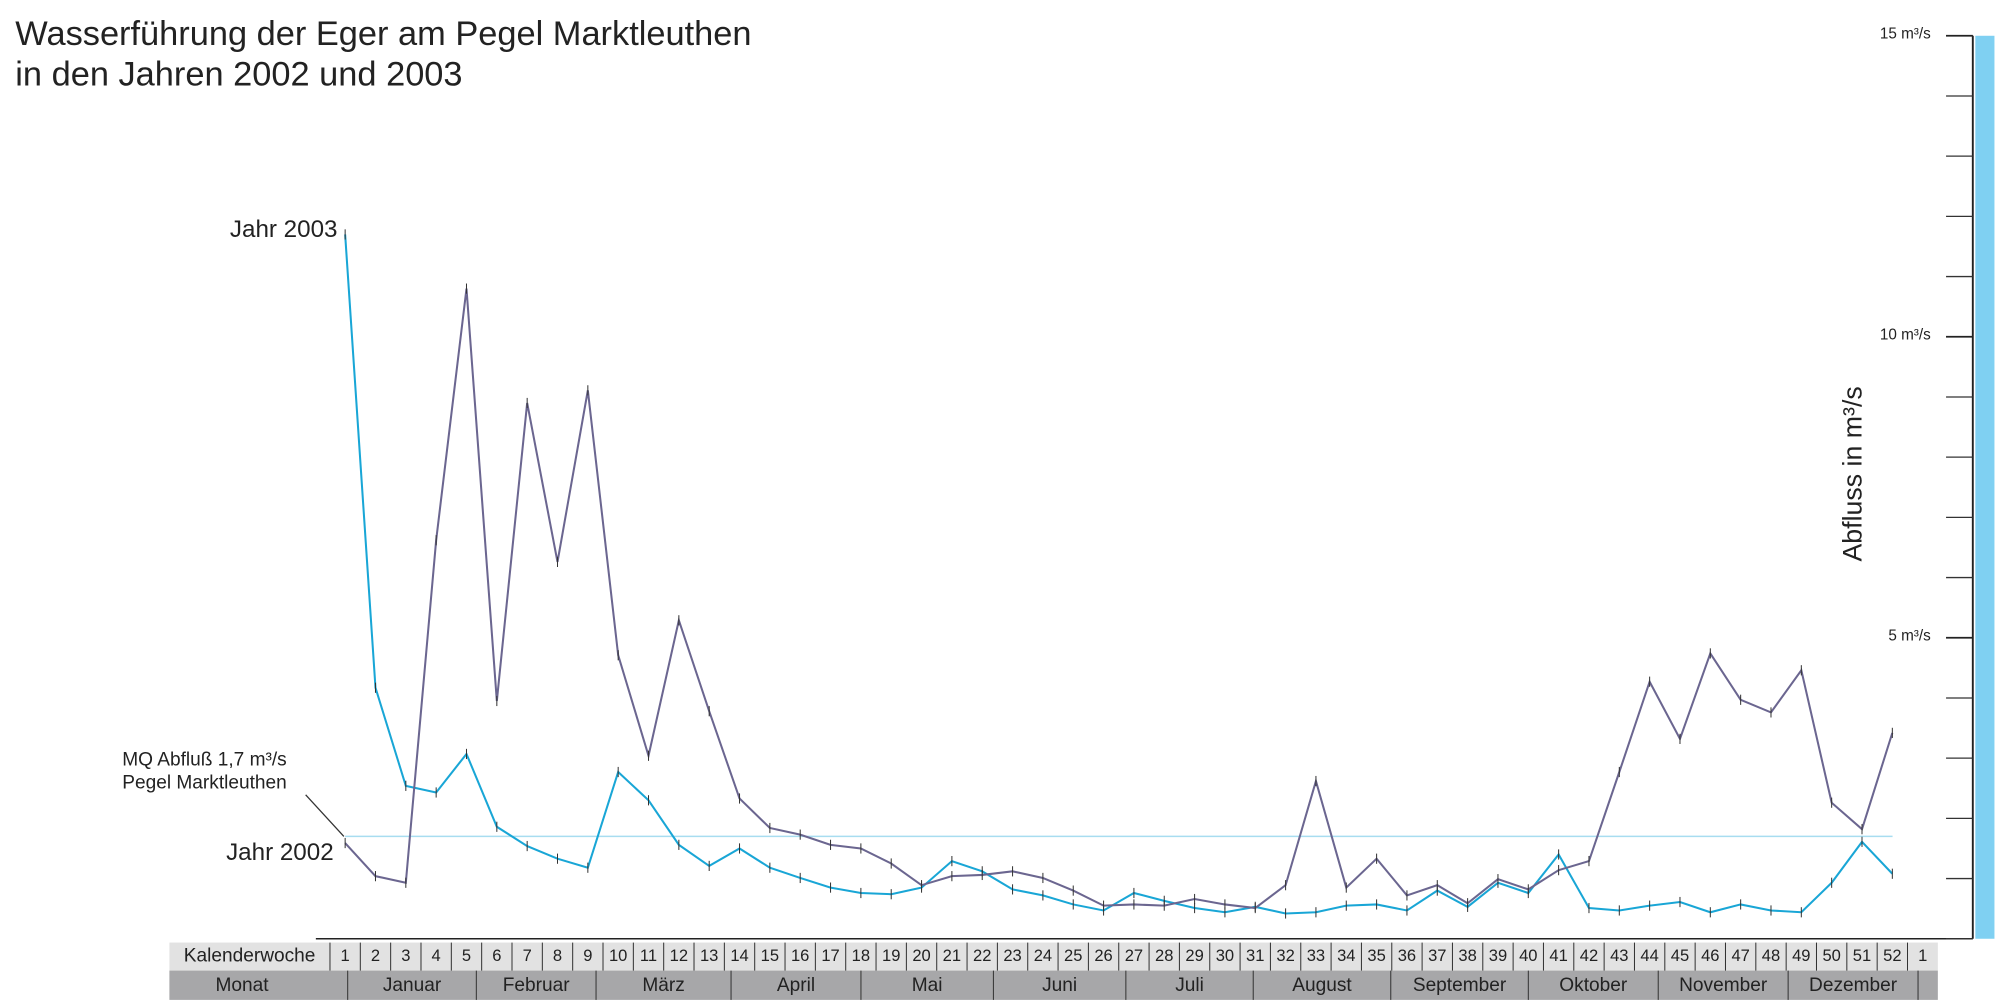 The image size is (1997, 1000). I want to click on x-tick-label: 7, so click(527, 955).